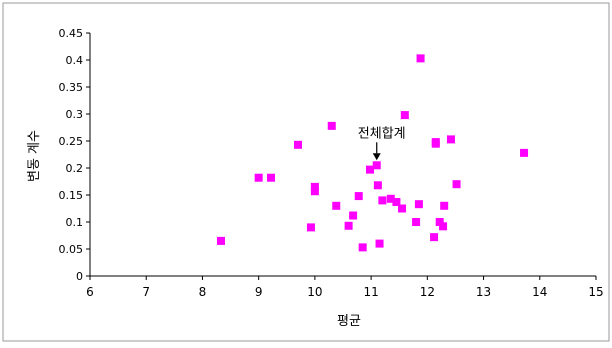 This screenshot has width=612, height=348. I want to click on y-tick-label: 0.45, so click(71, 33).